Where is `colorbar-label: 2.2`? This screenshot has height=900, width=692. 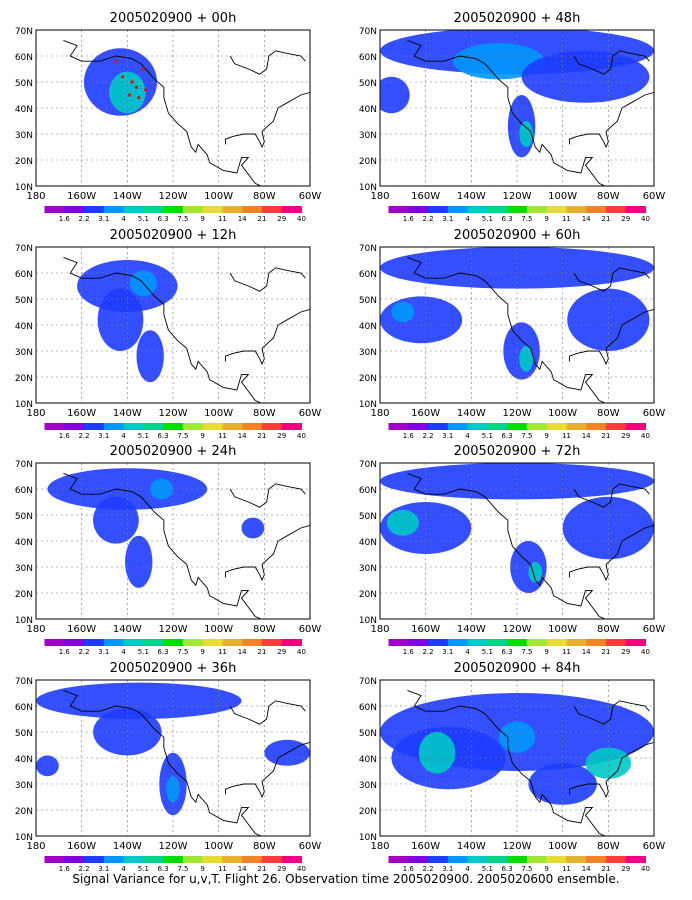 colorbar-label: 2.2 is located at coordinates (83, 436).